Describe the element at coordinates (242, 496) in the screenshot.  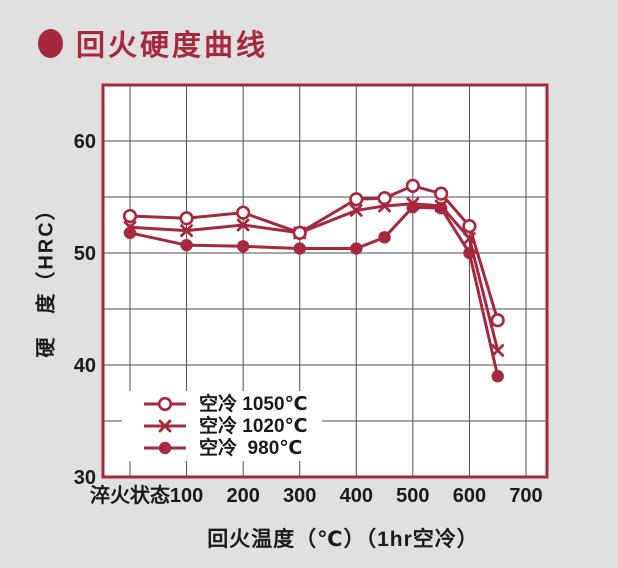
I see `x-tick-label: 200` at that location.